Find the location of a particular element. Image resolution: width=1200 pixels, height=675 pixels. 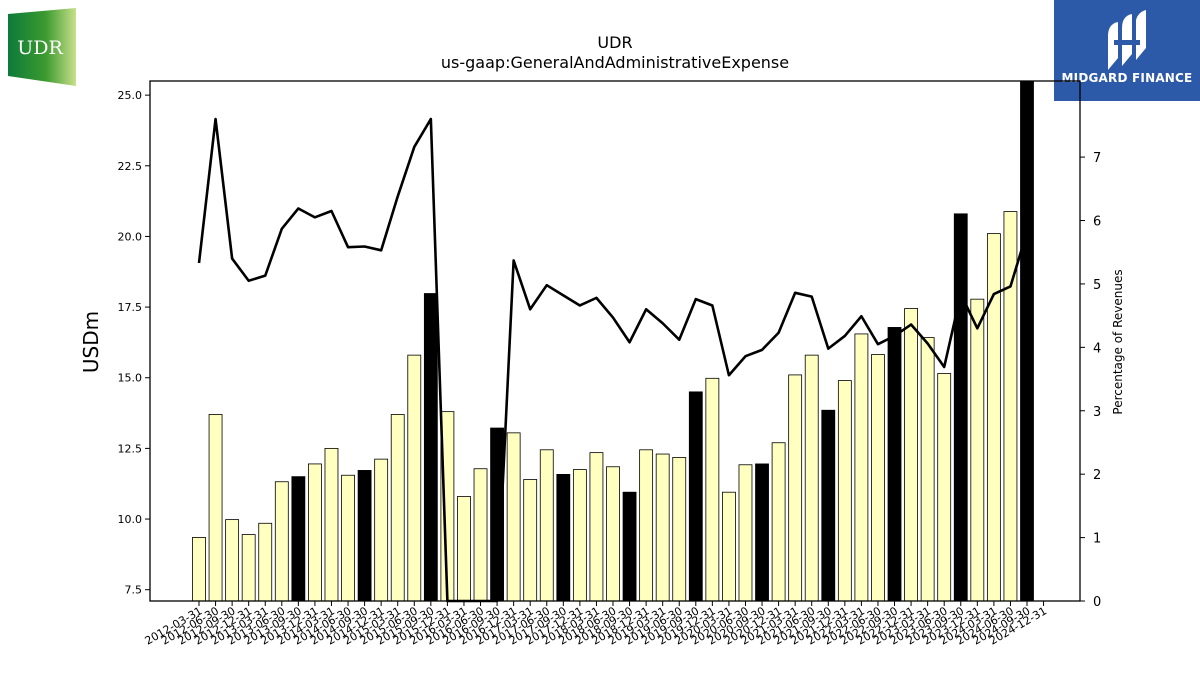

y-tick-label: 25.0 is located at coordinates (130, 95).